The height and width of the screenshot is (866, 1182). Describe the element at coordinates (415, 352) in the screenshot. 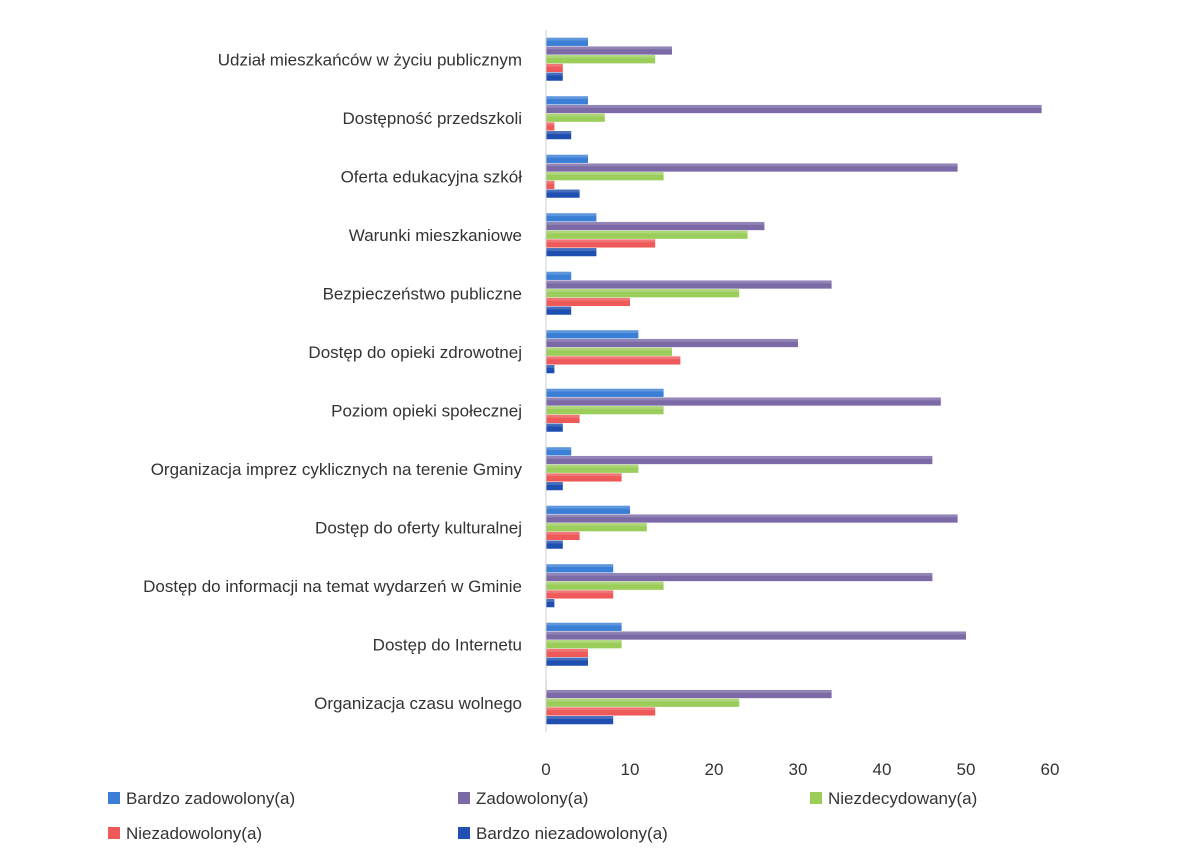

I see `category-label: Dostęp do opieki zdrowotnej` at that location.